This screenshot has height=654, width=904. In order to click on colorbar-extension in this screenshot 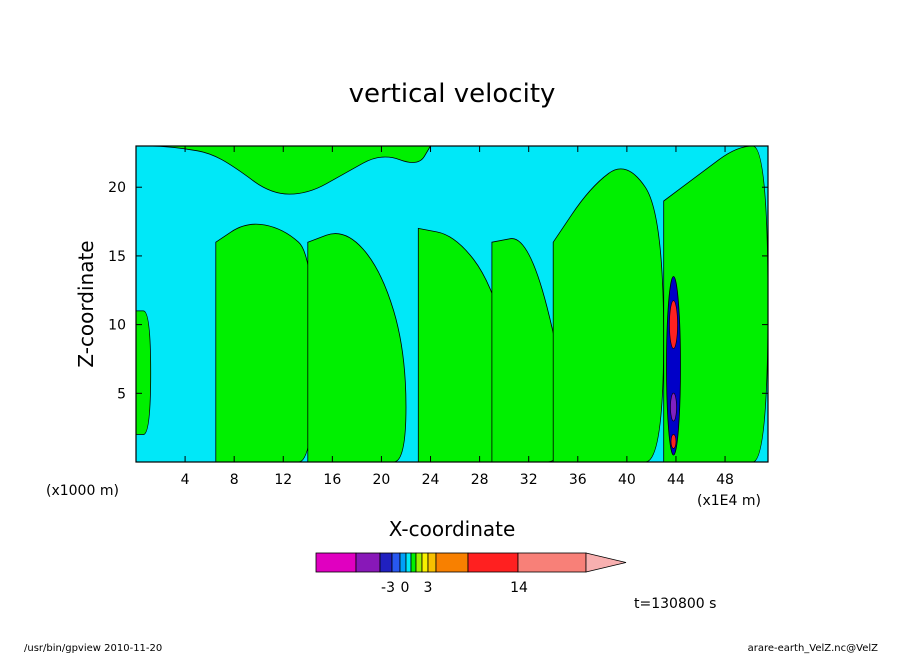, I will do `click(606, 562)`.